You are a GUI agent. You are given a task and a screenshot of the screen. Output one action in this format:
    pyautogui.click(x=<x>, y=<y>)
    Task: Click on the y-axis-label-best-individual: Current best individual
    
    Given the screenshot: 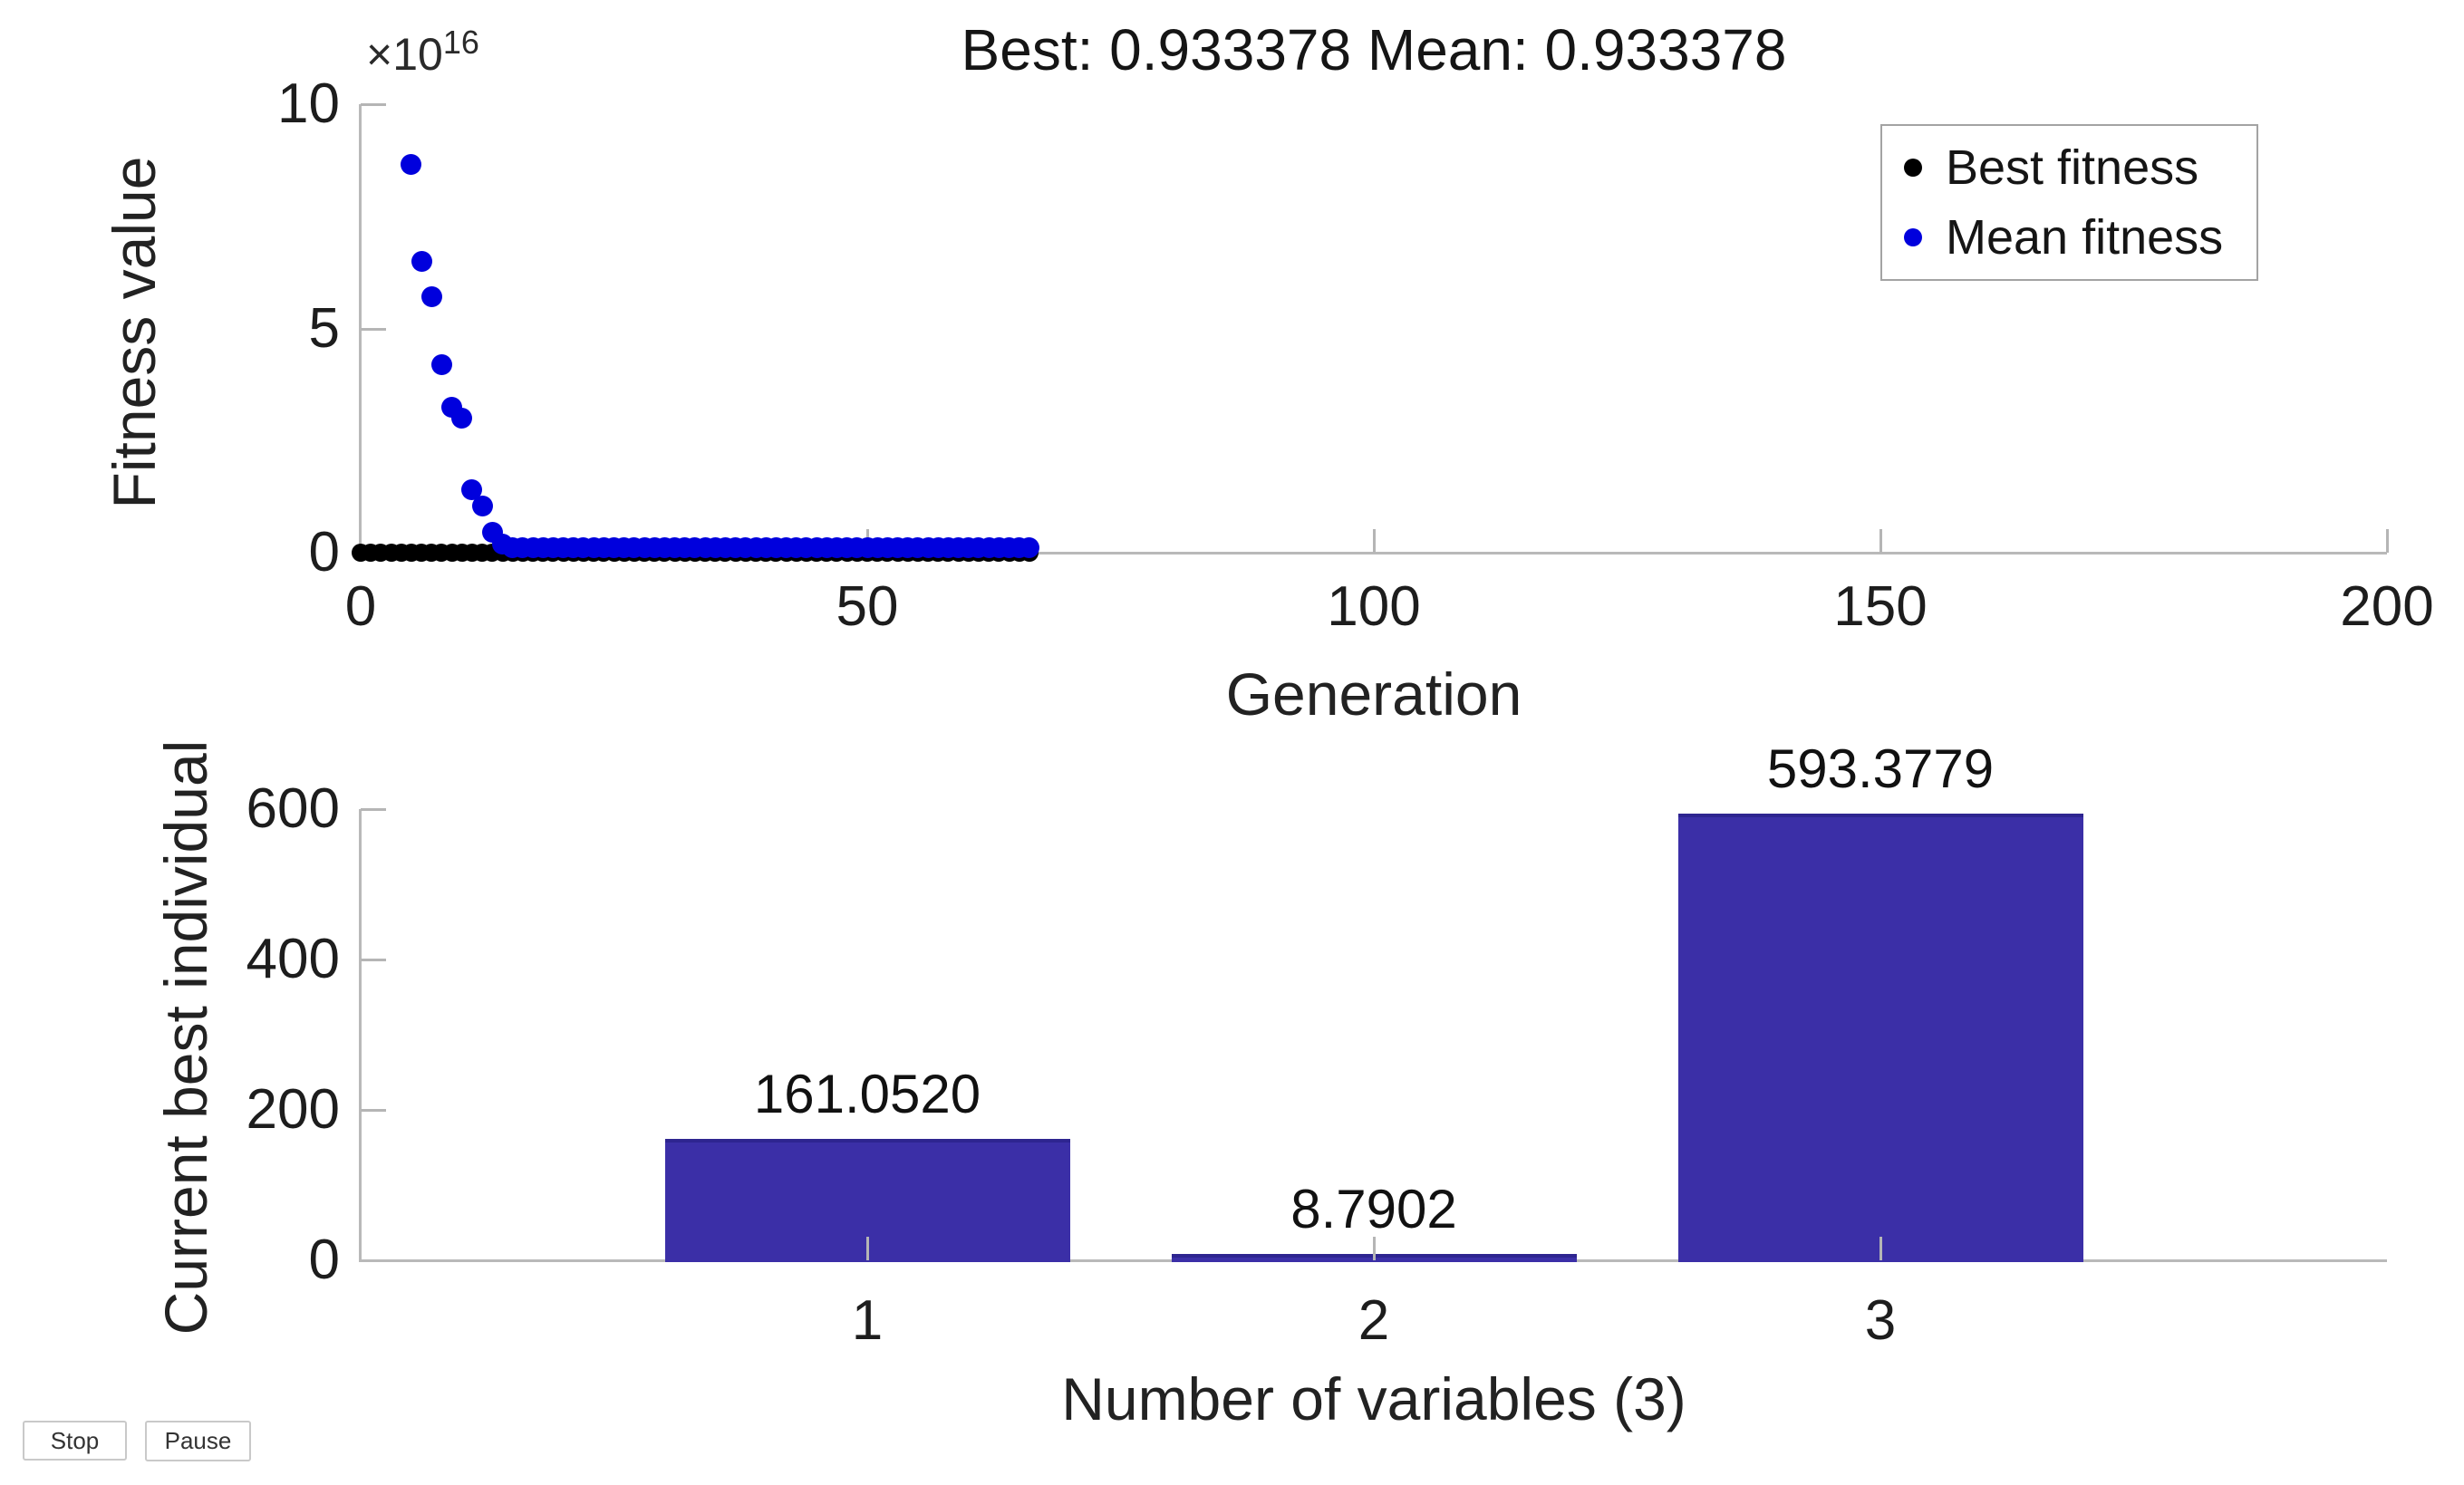 What is the action you would take?
    pyautogui.click(x=185, y=1037)
    